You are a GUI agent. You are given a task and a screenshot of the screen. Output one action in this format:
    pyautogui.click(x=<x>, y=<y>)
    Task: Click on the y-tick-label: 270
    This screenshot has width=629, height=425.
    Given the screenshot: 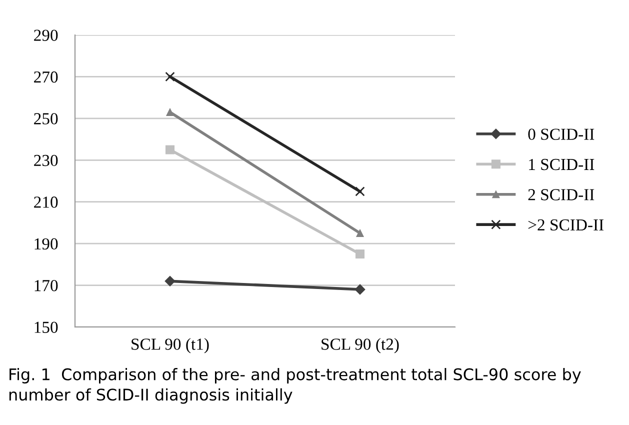 What is the action you would take?
    pyautogui.click(x=46, y=77)
    